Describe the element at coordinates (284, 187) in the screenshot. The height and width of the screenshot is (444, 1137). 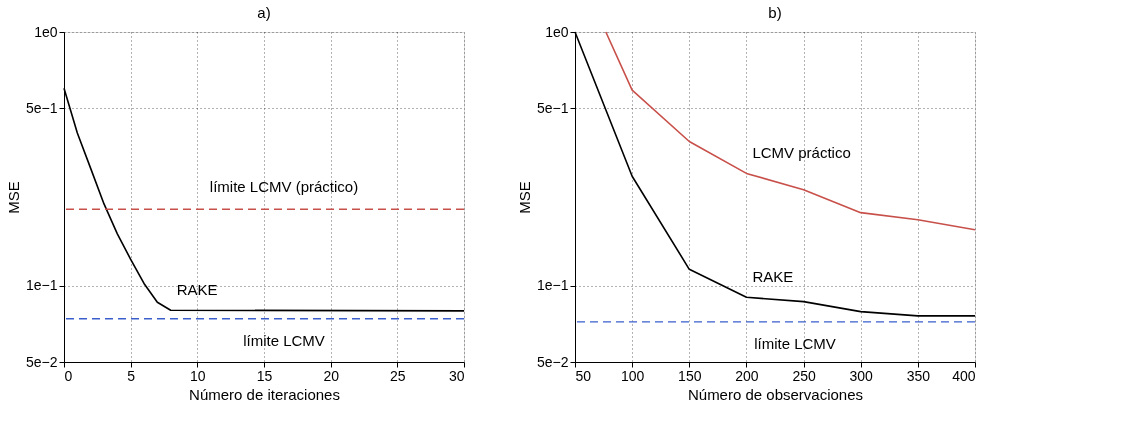
I see `ref-line-label: límite LCMV (práctico)` at that location.